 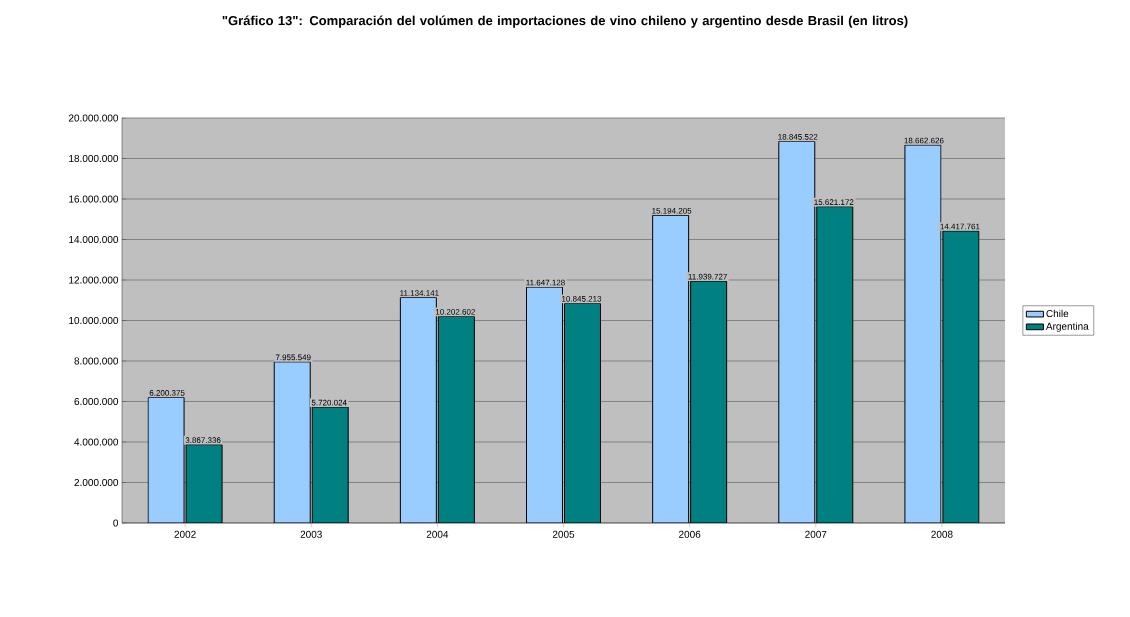 What do you see at coordinates (293, 357) in the screenshot?
I see `data-label: 7.955.549` at bounding box center [293, 357].